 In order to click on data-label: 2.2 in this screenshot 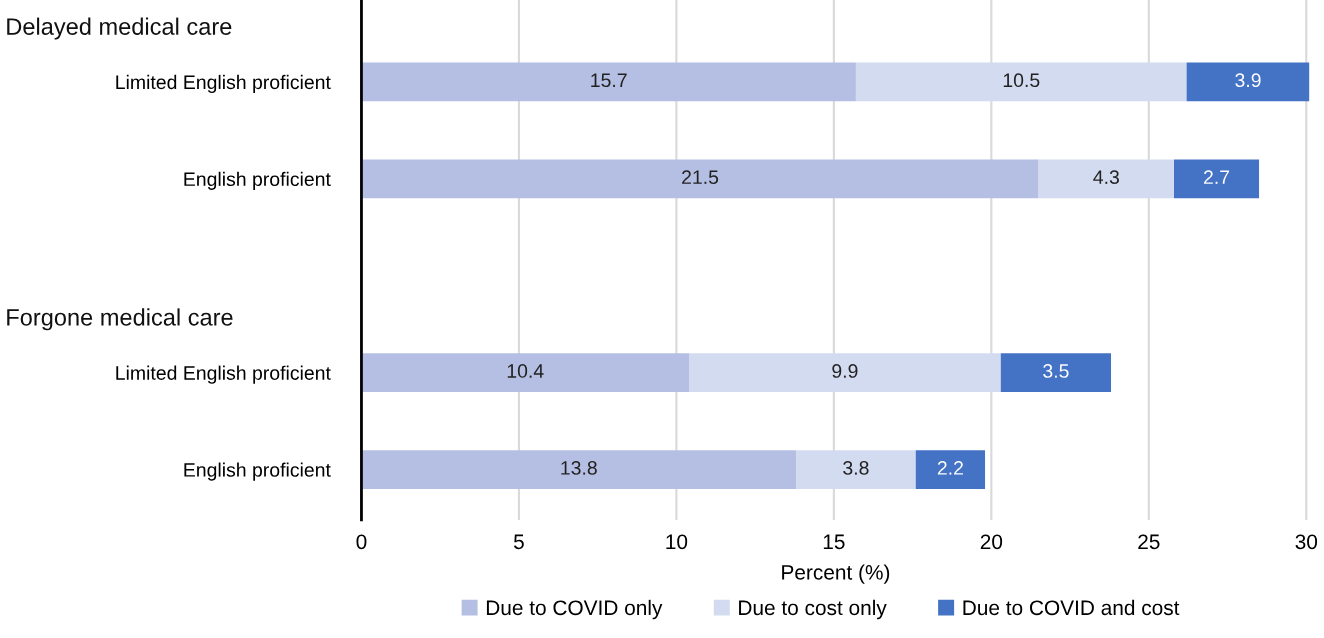, I will do `click(950, 468)`.